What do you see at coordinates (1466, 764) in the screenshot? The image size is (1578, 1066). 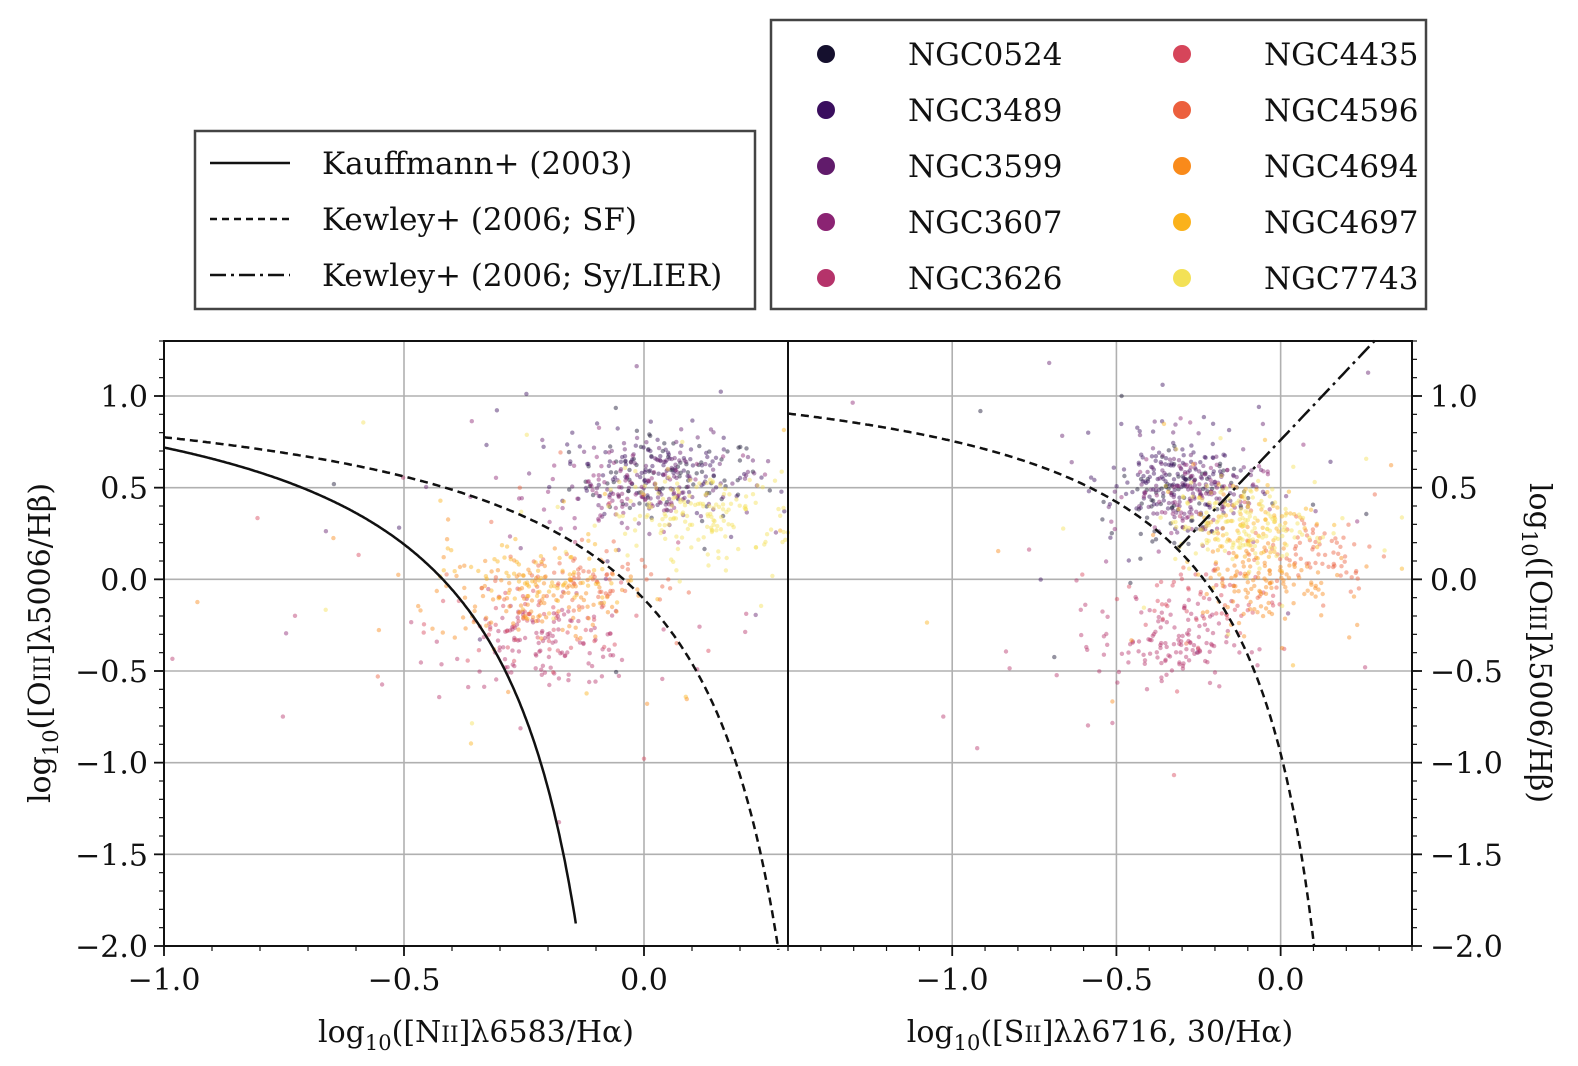 I see `ytick-label-right: −1.0` at bounding box center [1466, 764].